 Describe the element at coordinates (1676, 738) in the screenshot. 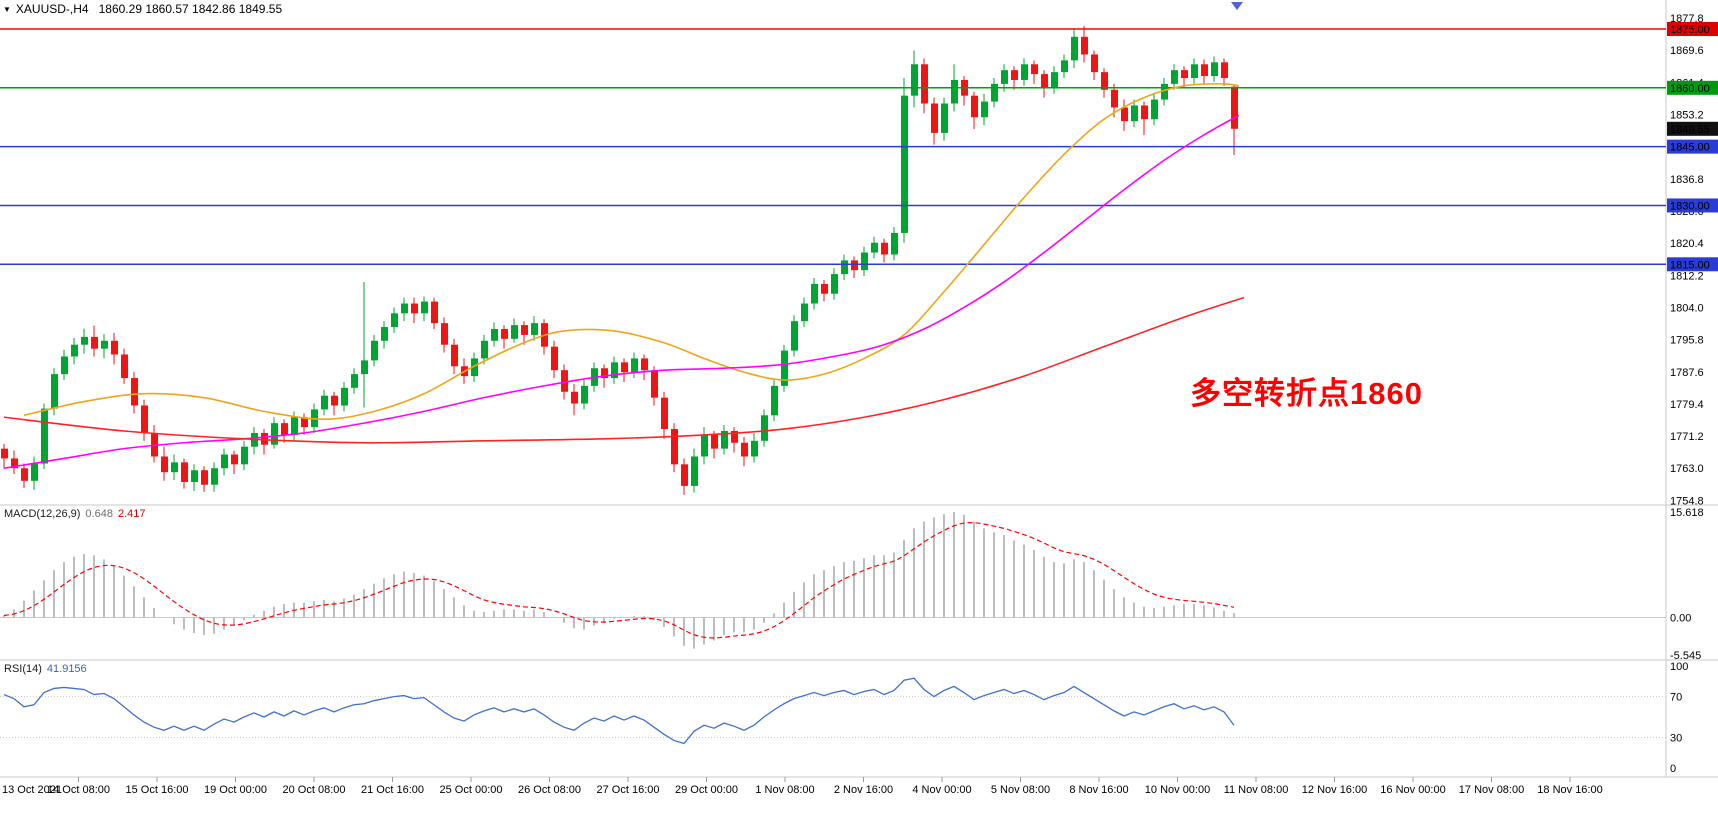

I see `rsi-axis-label: 30` at that location.